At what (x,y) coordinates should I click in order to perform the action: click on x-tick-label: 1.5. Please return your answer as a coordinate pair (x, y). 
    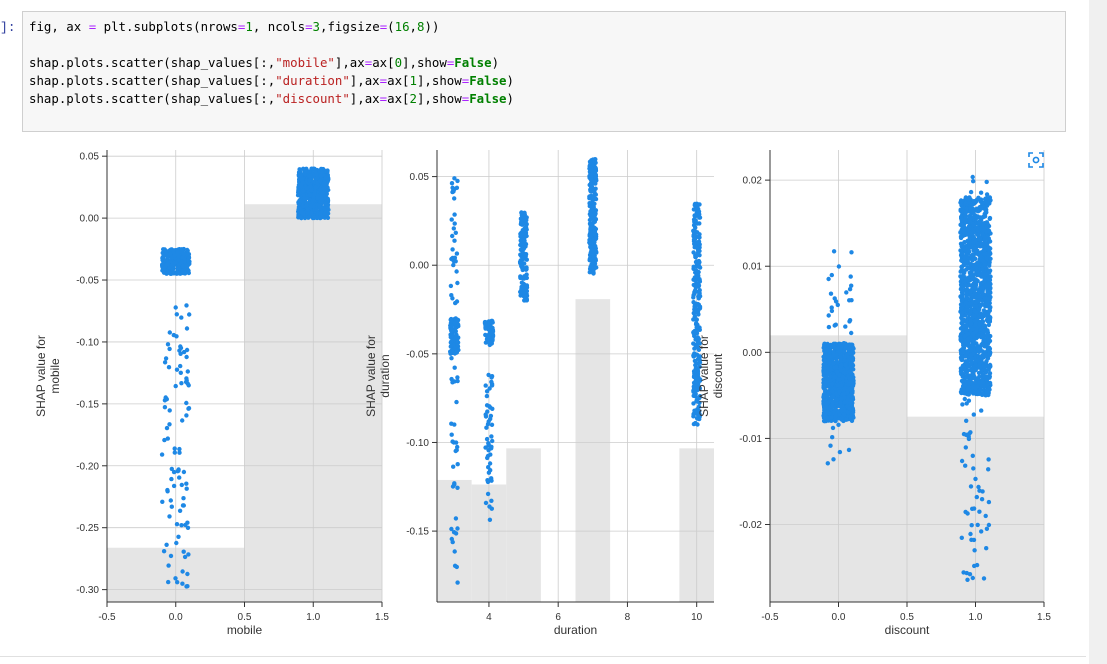
    Looking at the image, I should click on (382, 617).